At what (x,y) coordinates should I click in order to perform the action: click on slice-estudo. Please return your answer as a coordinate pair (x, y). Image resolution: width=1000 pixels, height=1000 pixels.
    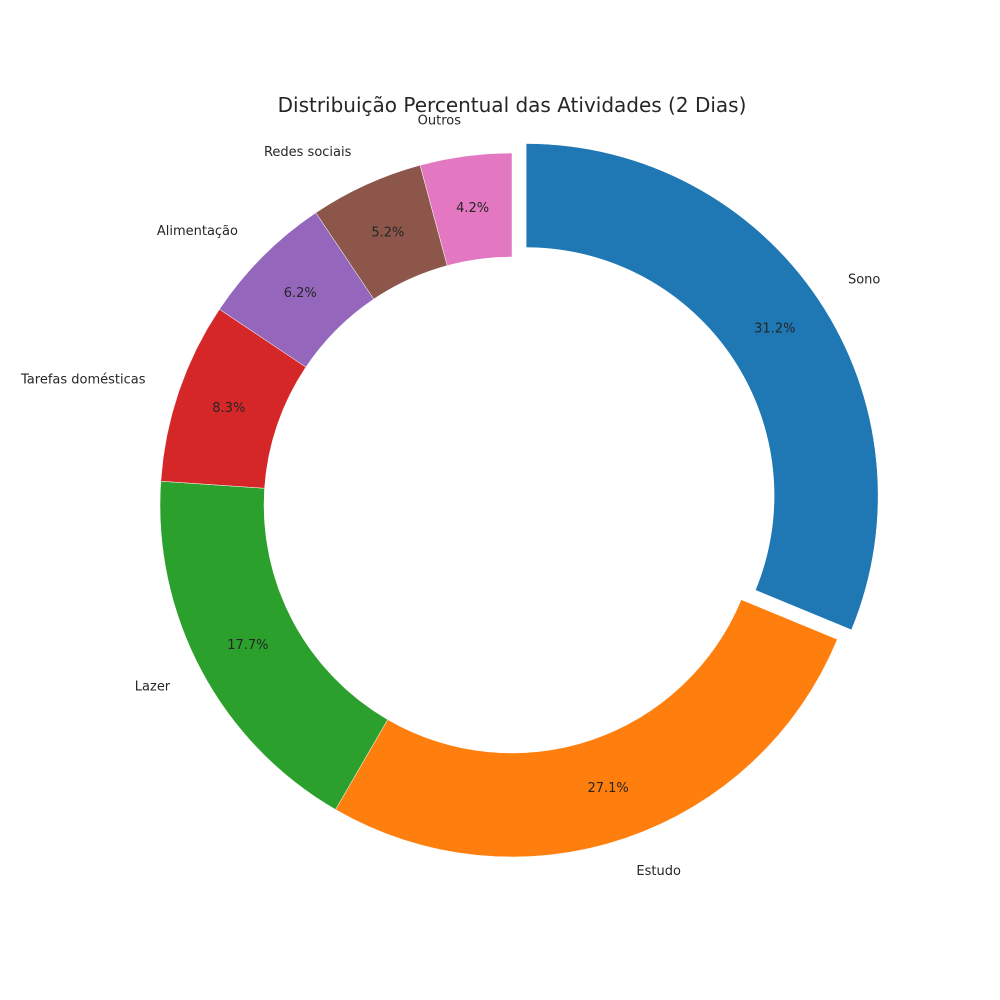
    Looking at the image, I should click on (586, 728).